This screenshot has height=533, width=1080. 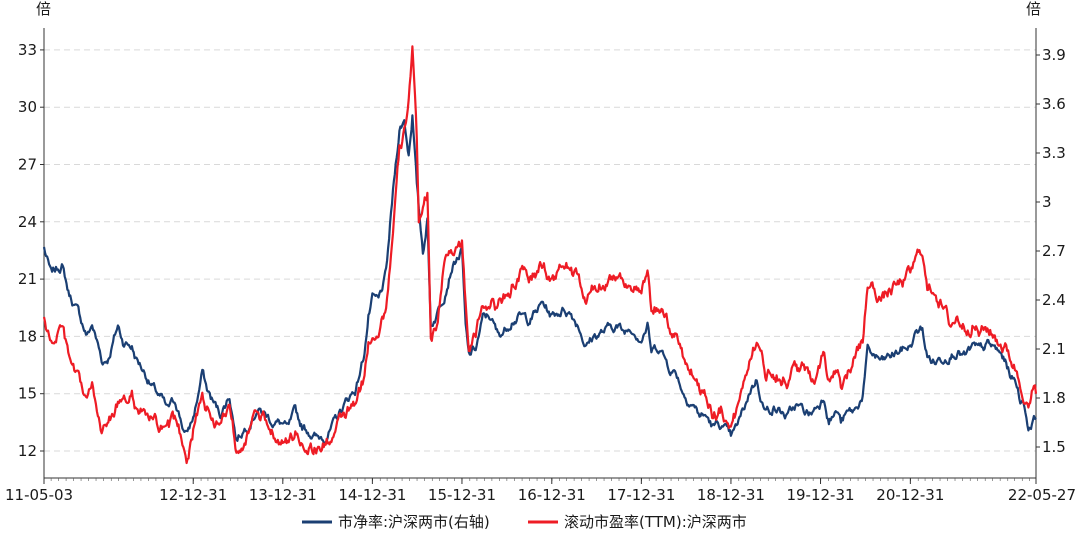 What do you see at coordinates (820, 495) in the screenshot?
I see `x-tick-label: 19-12-31` at bounding box center [820, 495].